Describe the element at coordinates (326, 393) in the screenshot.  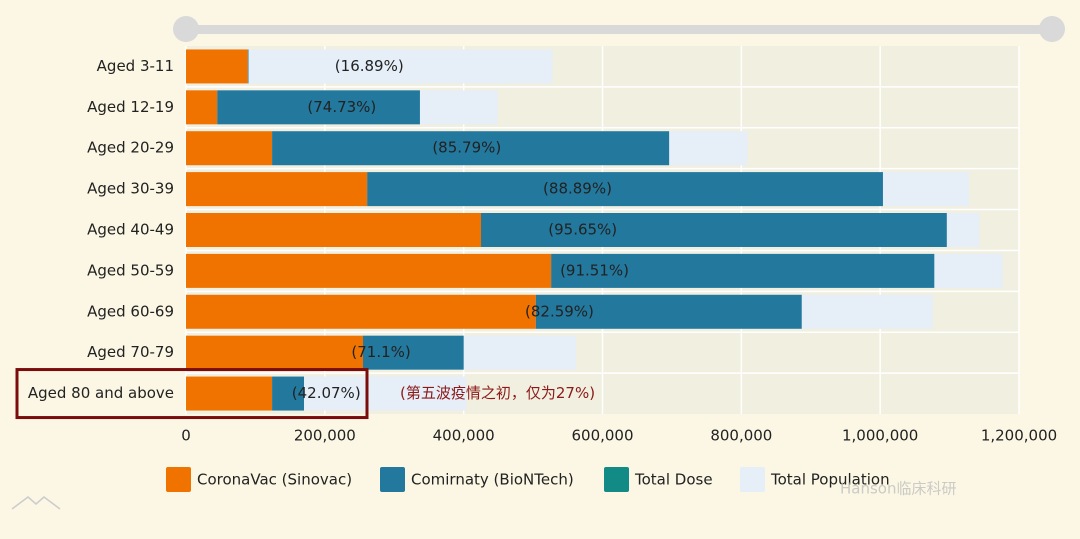
I see `bar-label: (42.07%)` at that location.